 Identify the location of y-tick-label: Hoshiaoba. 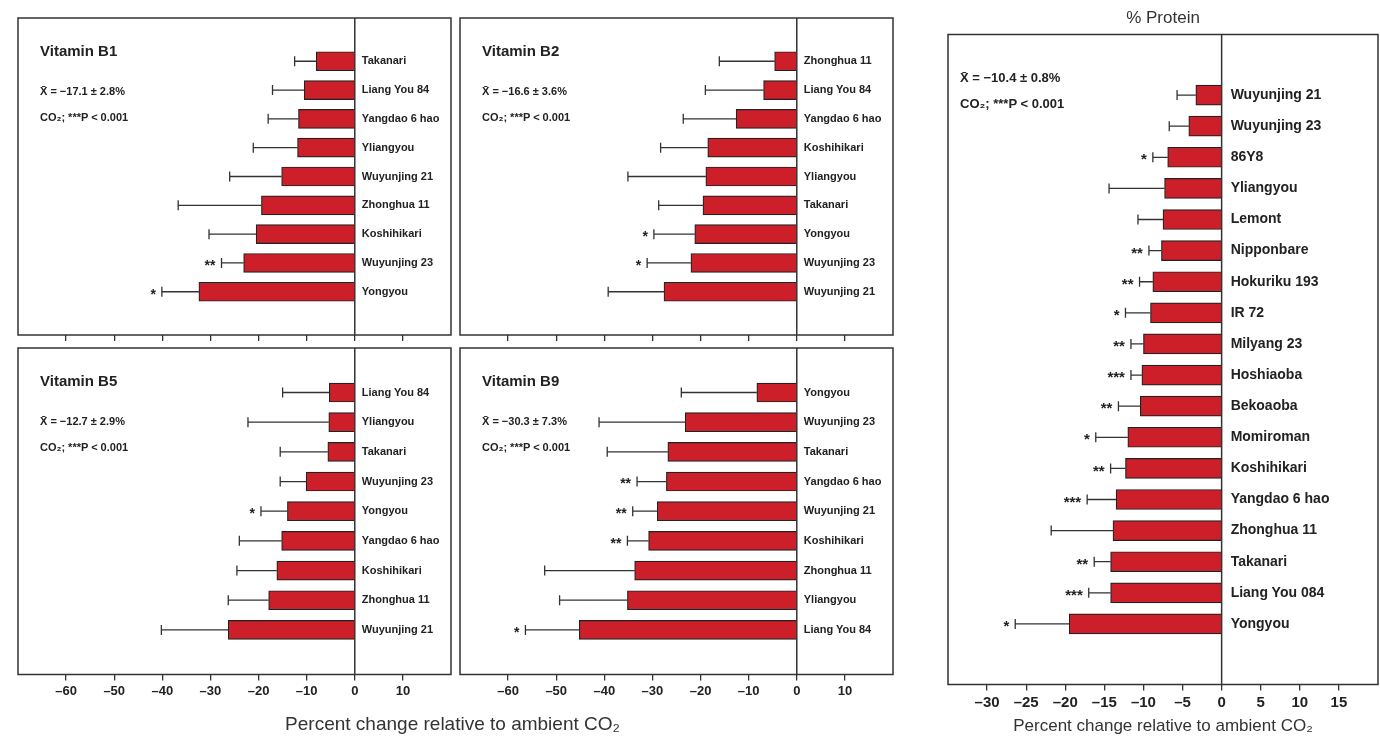
(1266, 373).